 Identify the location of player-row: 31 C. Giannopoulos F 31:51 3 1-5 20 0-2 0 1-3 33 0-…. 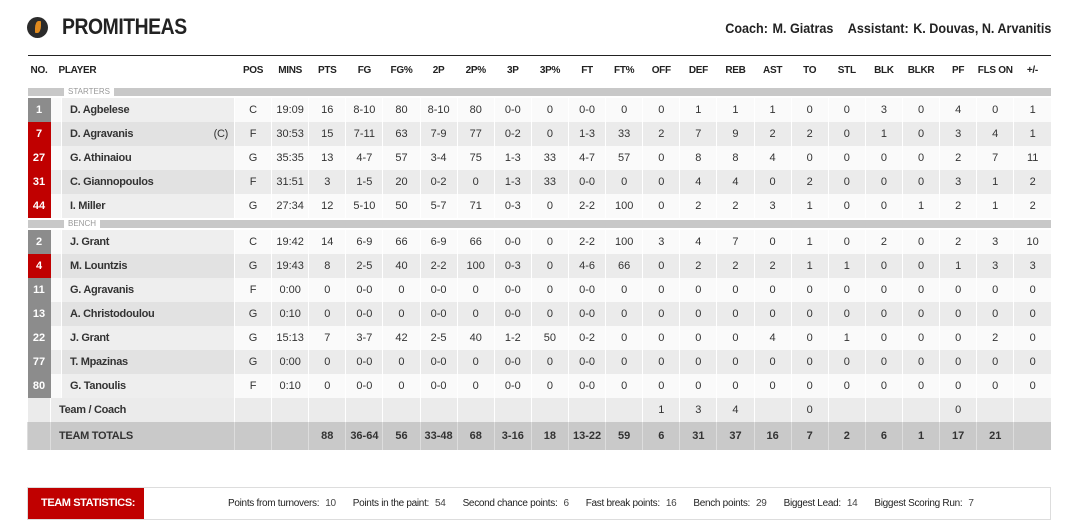
(539, 181).